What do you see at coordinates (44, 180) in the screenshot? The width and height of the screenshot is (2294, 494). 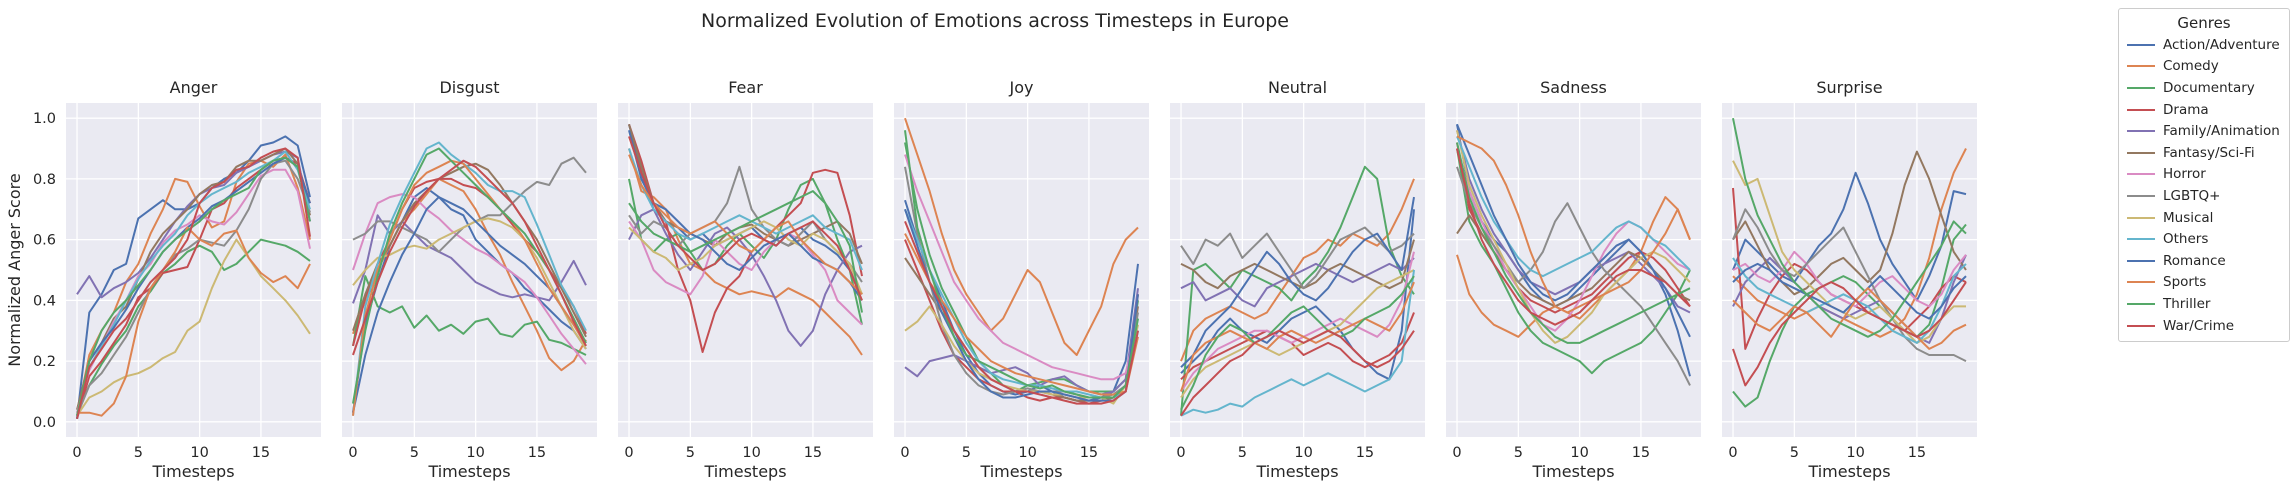 I see `y-tick-label: 0.8` at bounding box center [44, 180].